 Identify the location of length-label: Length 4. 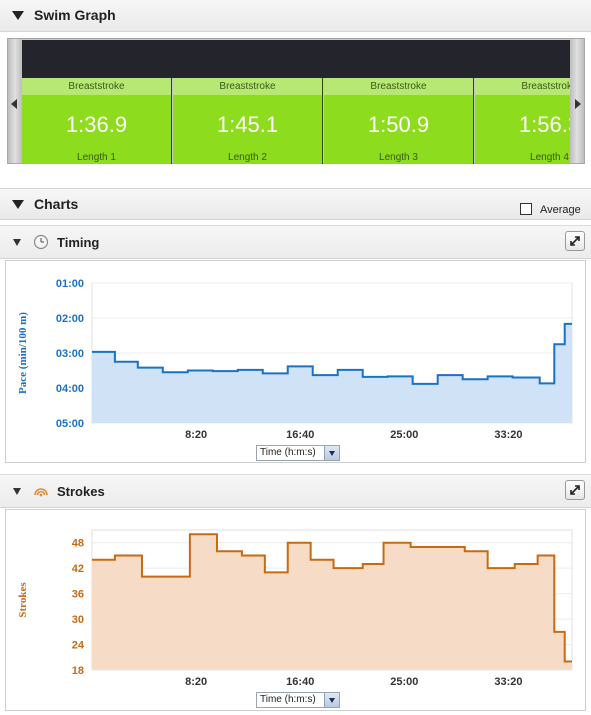
(549, 157).